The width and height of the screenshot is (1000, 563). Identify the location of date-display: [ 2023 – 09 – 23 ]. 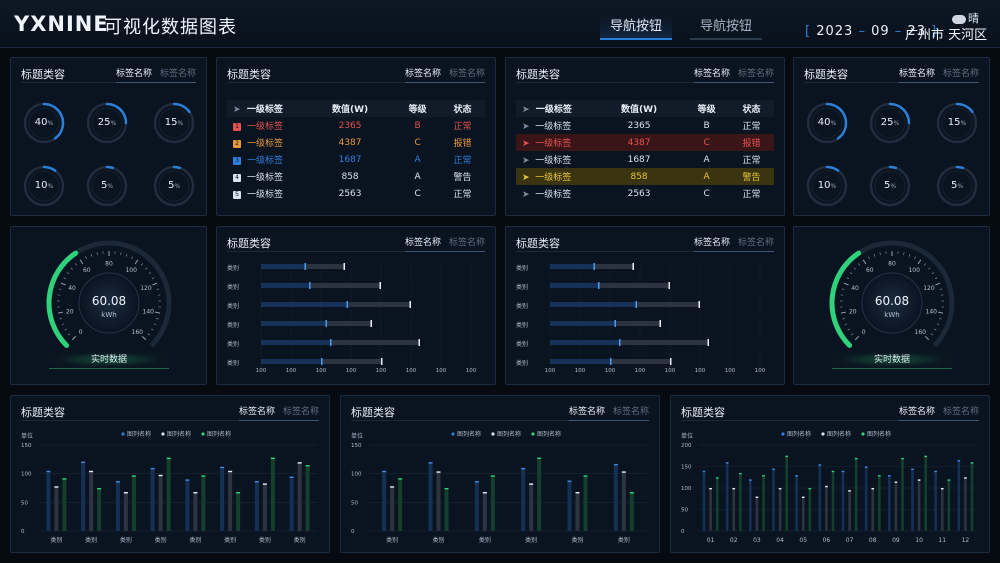
(871, 31).